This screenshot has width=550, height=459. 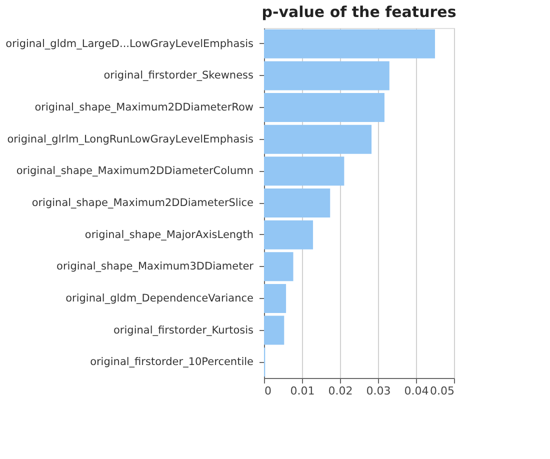 I want to click on x-tick-label: 0.02, so click(x=340, y=391).